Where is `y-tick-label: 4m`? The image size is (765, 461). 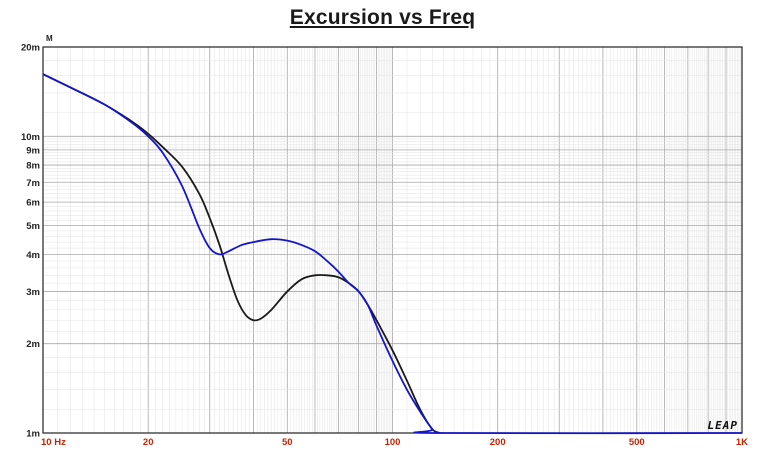
y-tick-label: 4m is located at coordinates (33, 255).